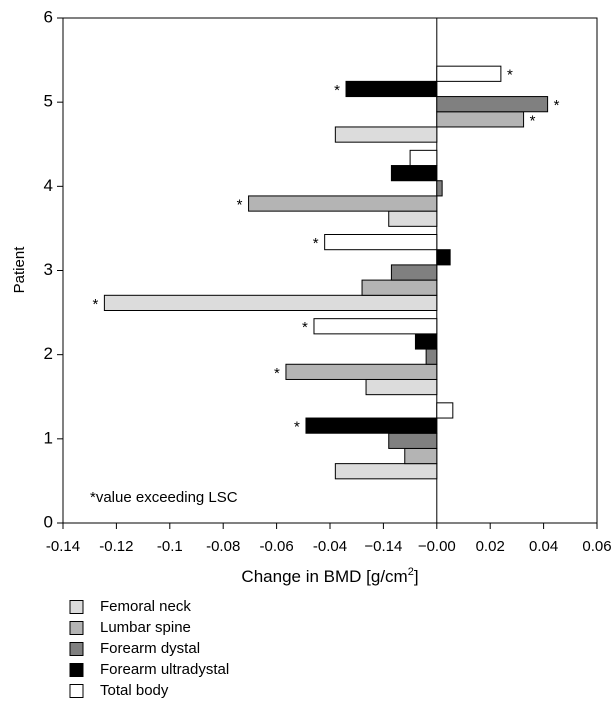 The height and width of the screenshot is (707, 615). Describe the element at coordinates (48, 521) in the screenshot. I see `y-tick-label: 0` at that location.